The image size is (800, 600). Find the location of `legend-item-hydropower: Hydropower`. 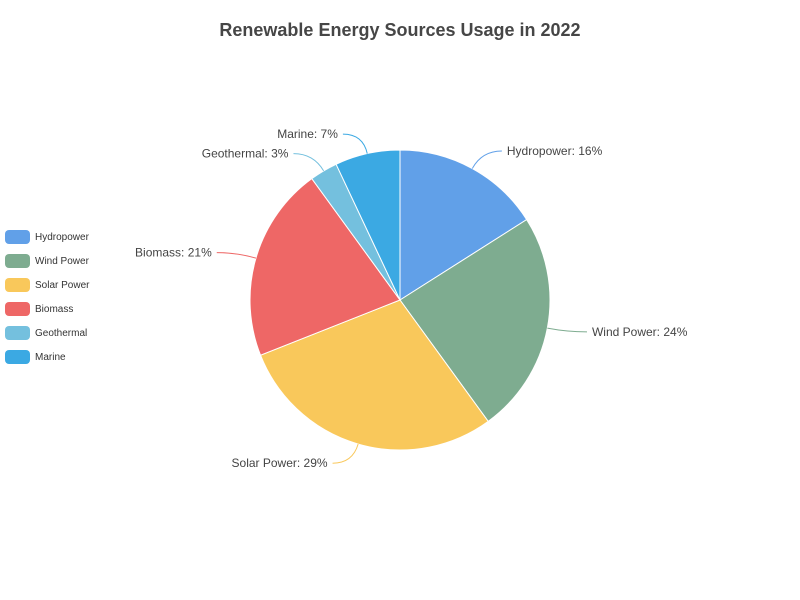

legend-item-hydropower: Hydropower is located at coordinates (47, 237).